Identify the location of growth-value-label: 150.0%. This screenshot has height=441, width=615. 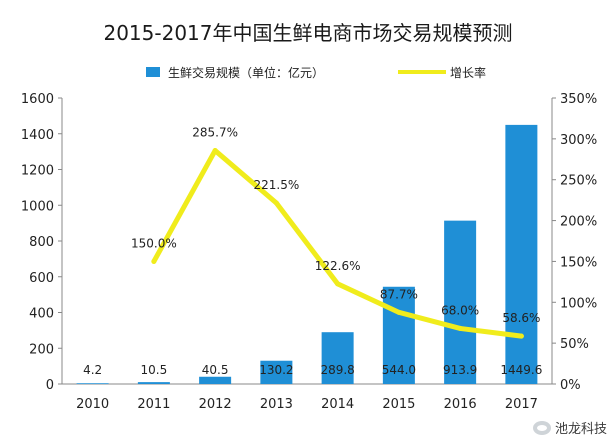
(154, 243).